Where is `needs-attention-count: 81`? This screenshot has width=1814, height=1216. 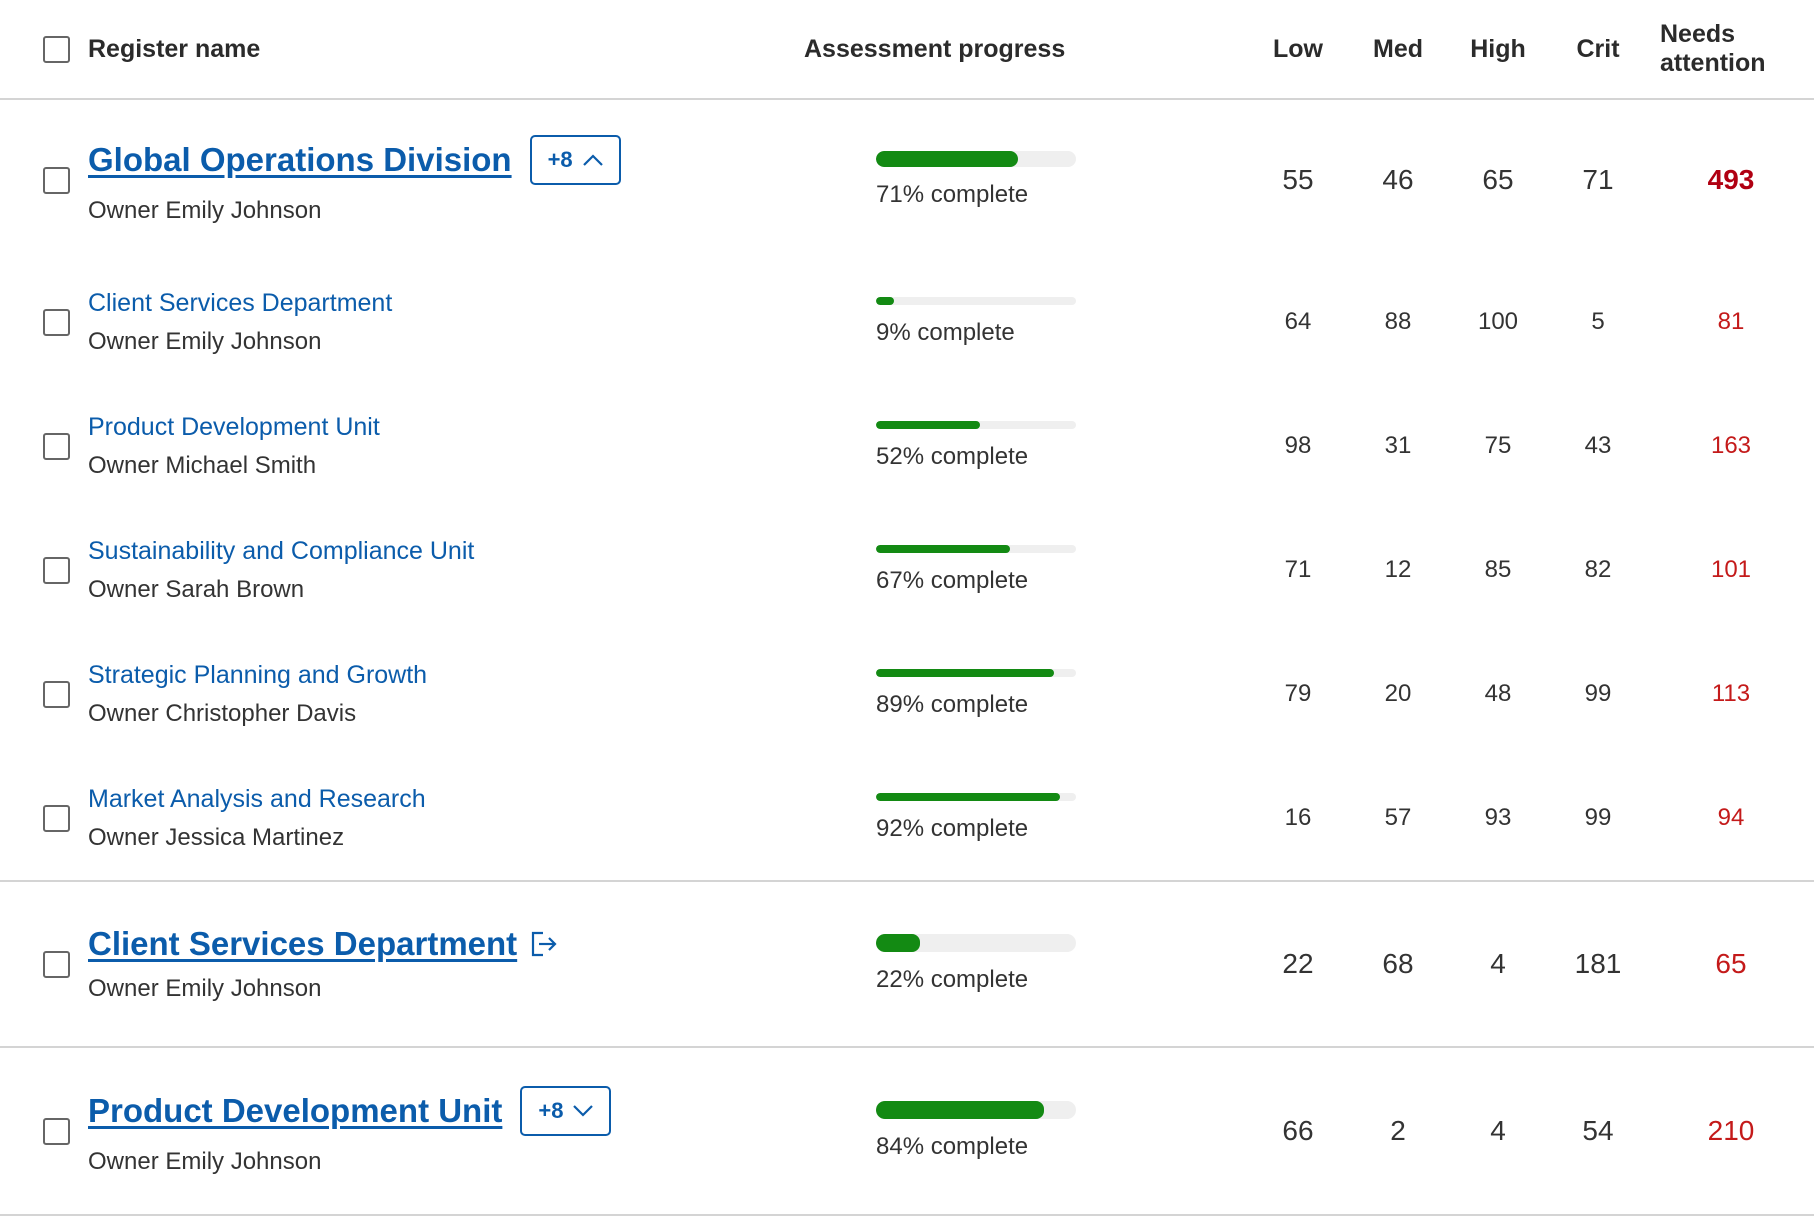
needs-attention-count: 81 is located at coordinates (1731, 321).